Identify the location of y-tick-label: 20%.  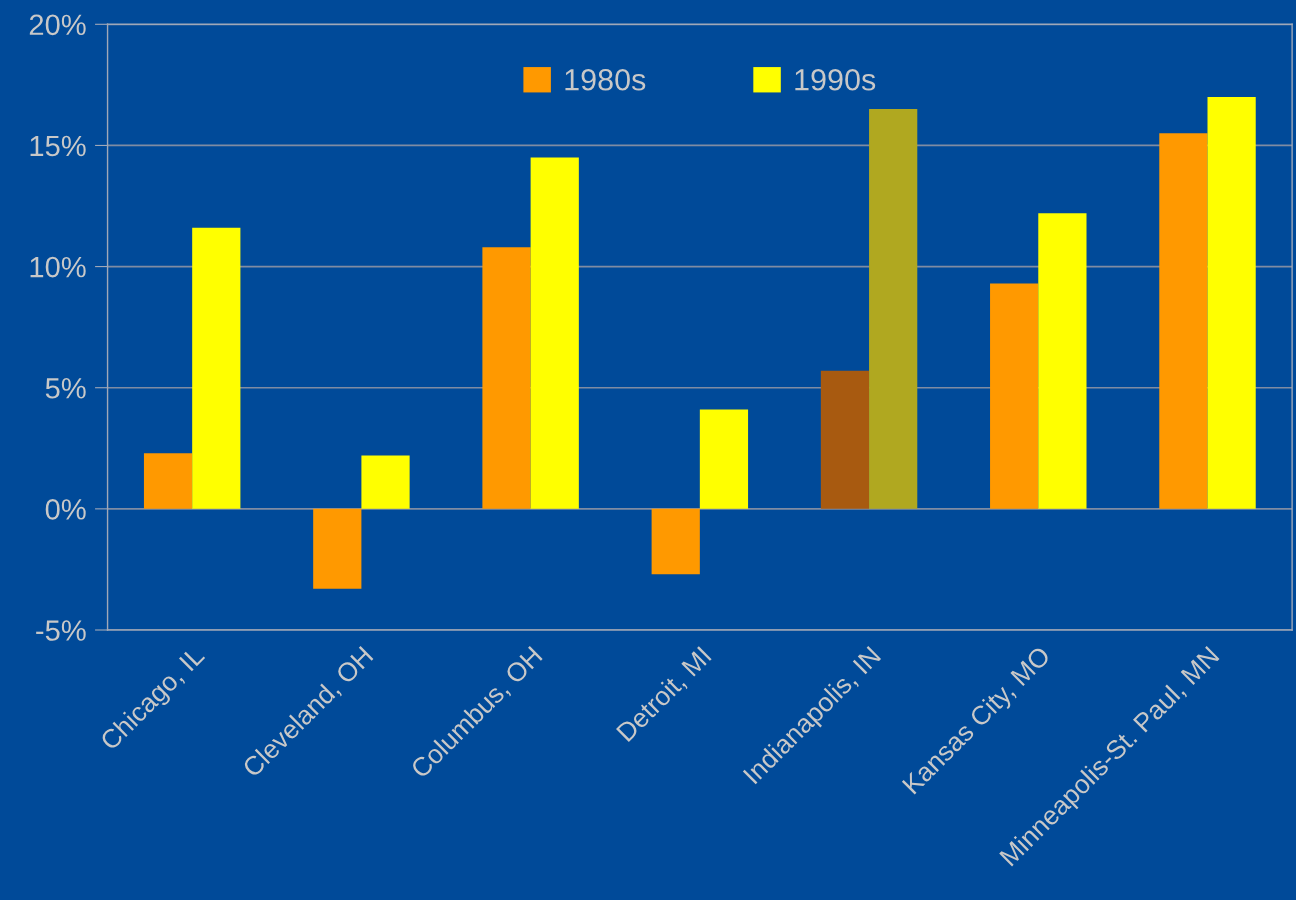
(57, 25).